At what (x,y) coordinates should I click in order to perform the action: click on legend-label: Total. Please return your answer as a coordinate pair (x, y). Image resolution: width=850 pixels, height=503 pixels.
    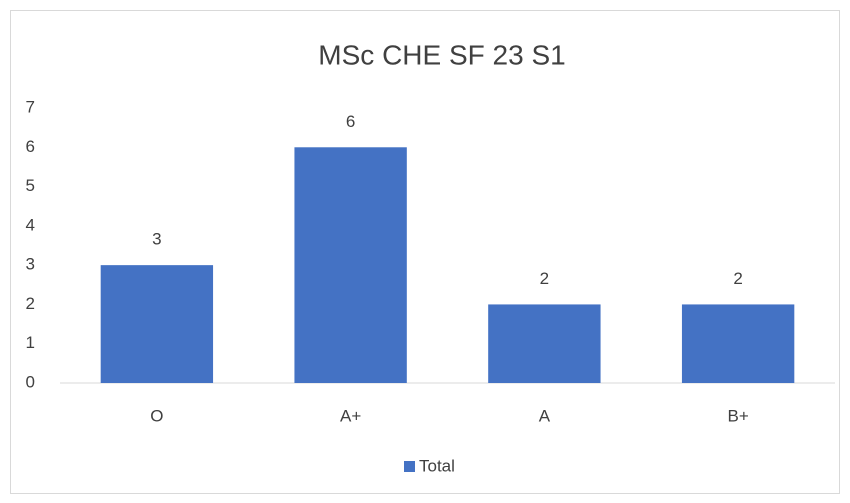
    Looking at the image, I should click on (437, 465).